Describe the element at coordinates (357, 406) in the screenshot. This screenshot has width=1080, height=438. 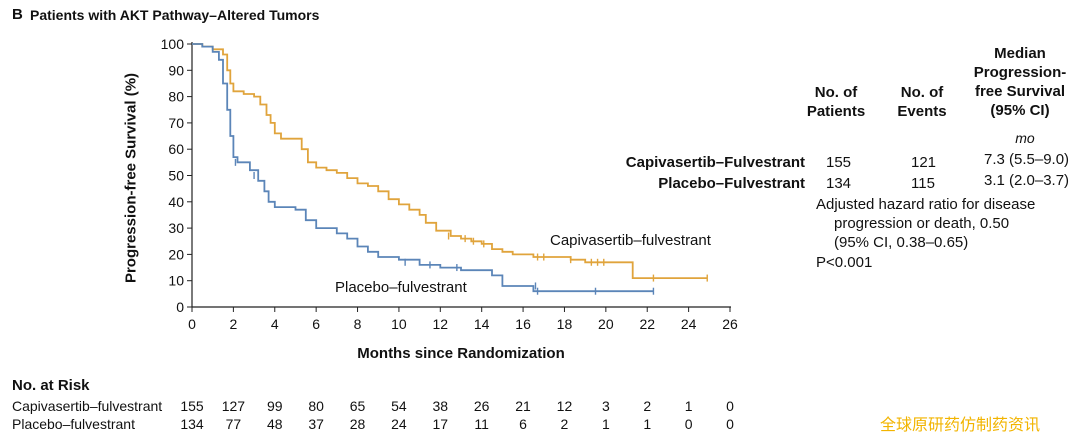
I see `risk-cell: 65` at that location.